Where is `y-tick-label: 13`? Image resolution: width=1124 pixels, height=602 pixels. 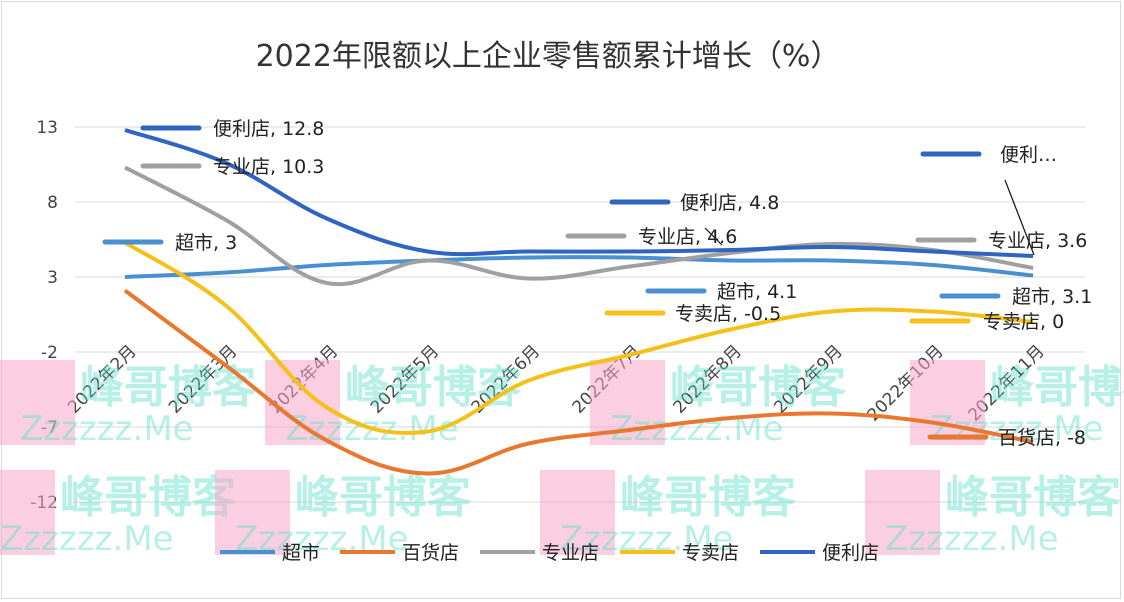
y-tick-label: 13 is located at coordinates (47, 128).